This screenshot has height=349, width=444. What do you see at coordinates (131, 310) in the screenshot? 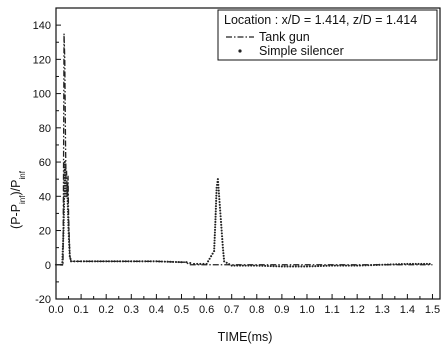
I see `x-tick-label: 0.3` at bounding box center [131, 310].